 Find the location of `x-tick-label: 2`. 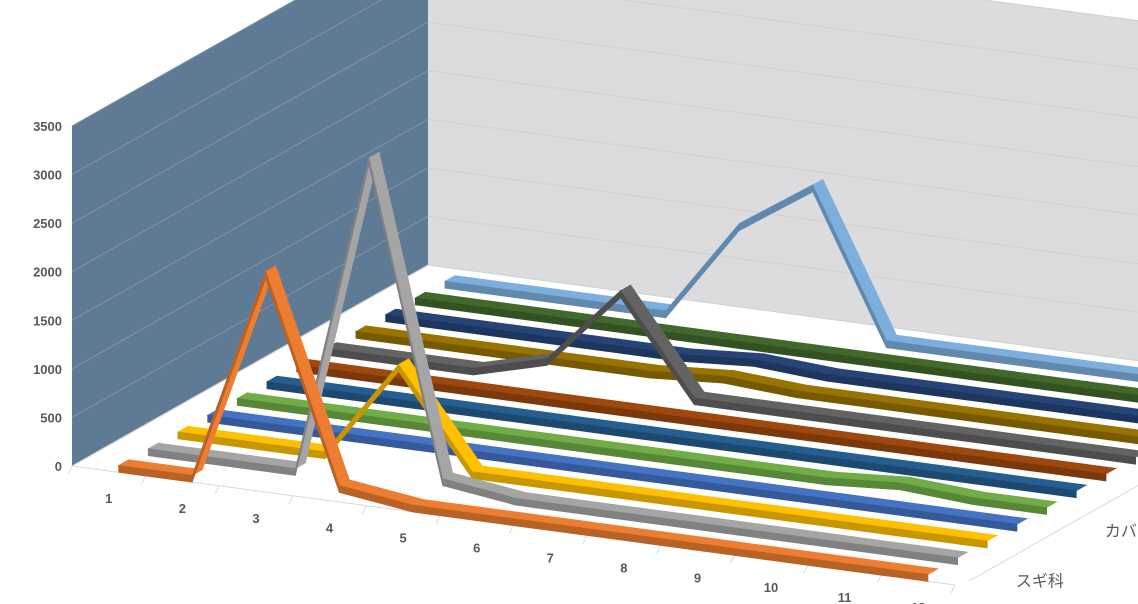

x-tick-label: 2 is located at coordinates (182, 508).